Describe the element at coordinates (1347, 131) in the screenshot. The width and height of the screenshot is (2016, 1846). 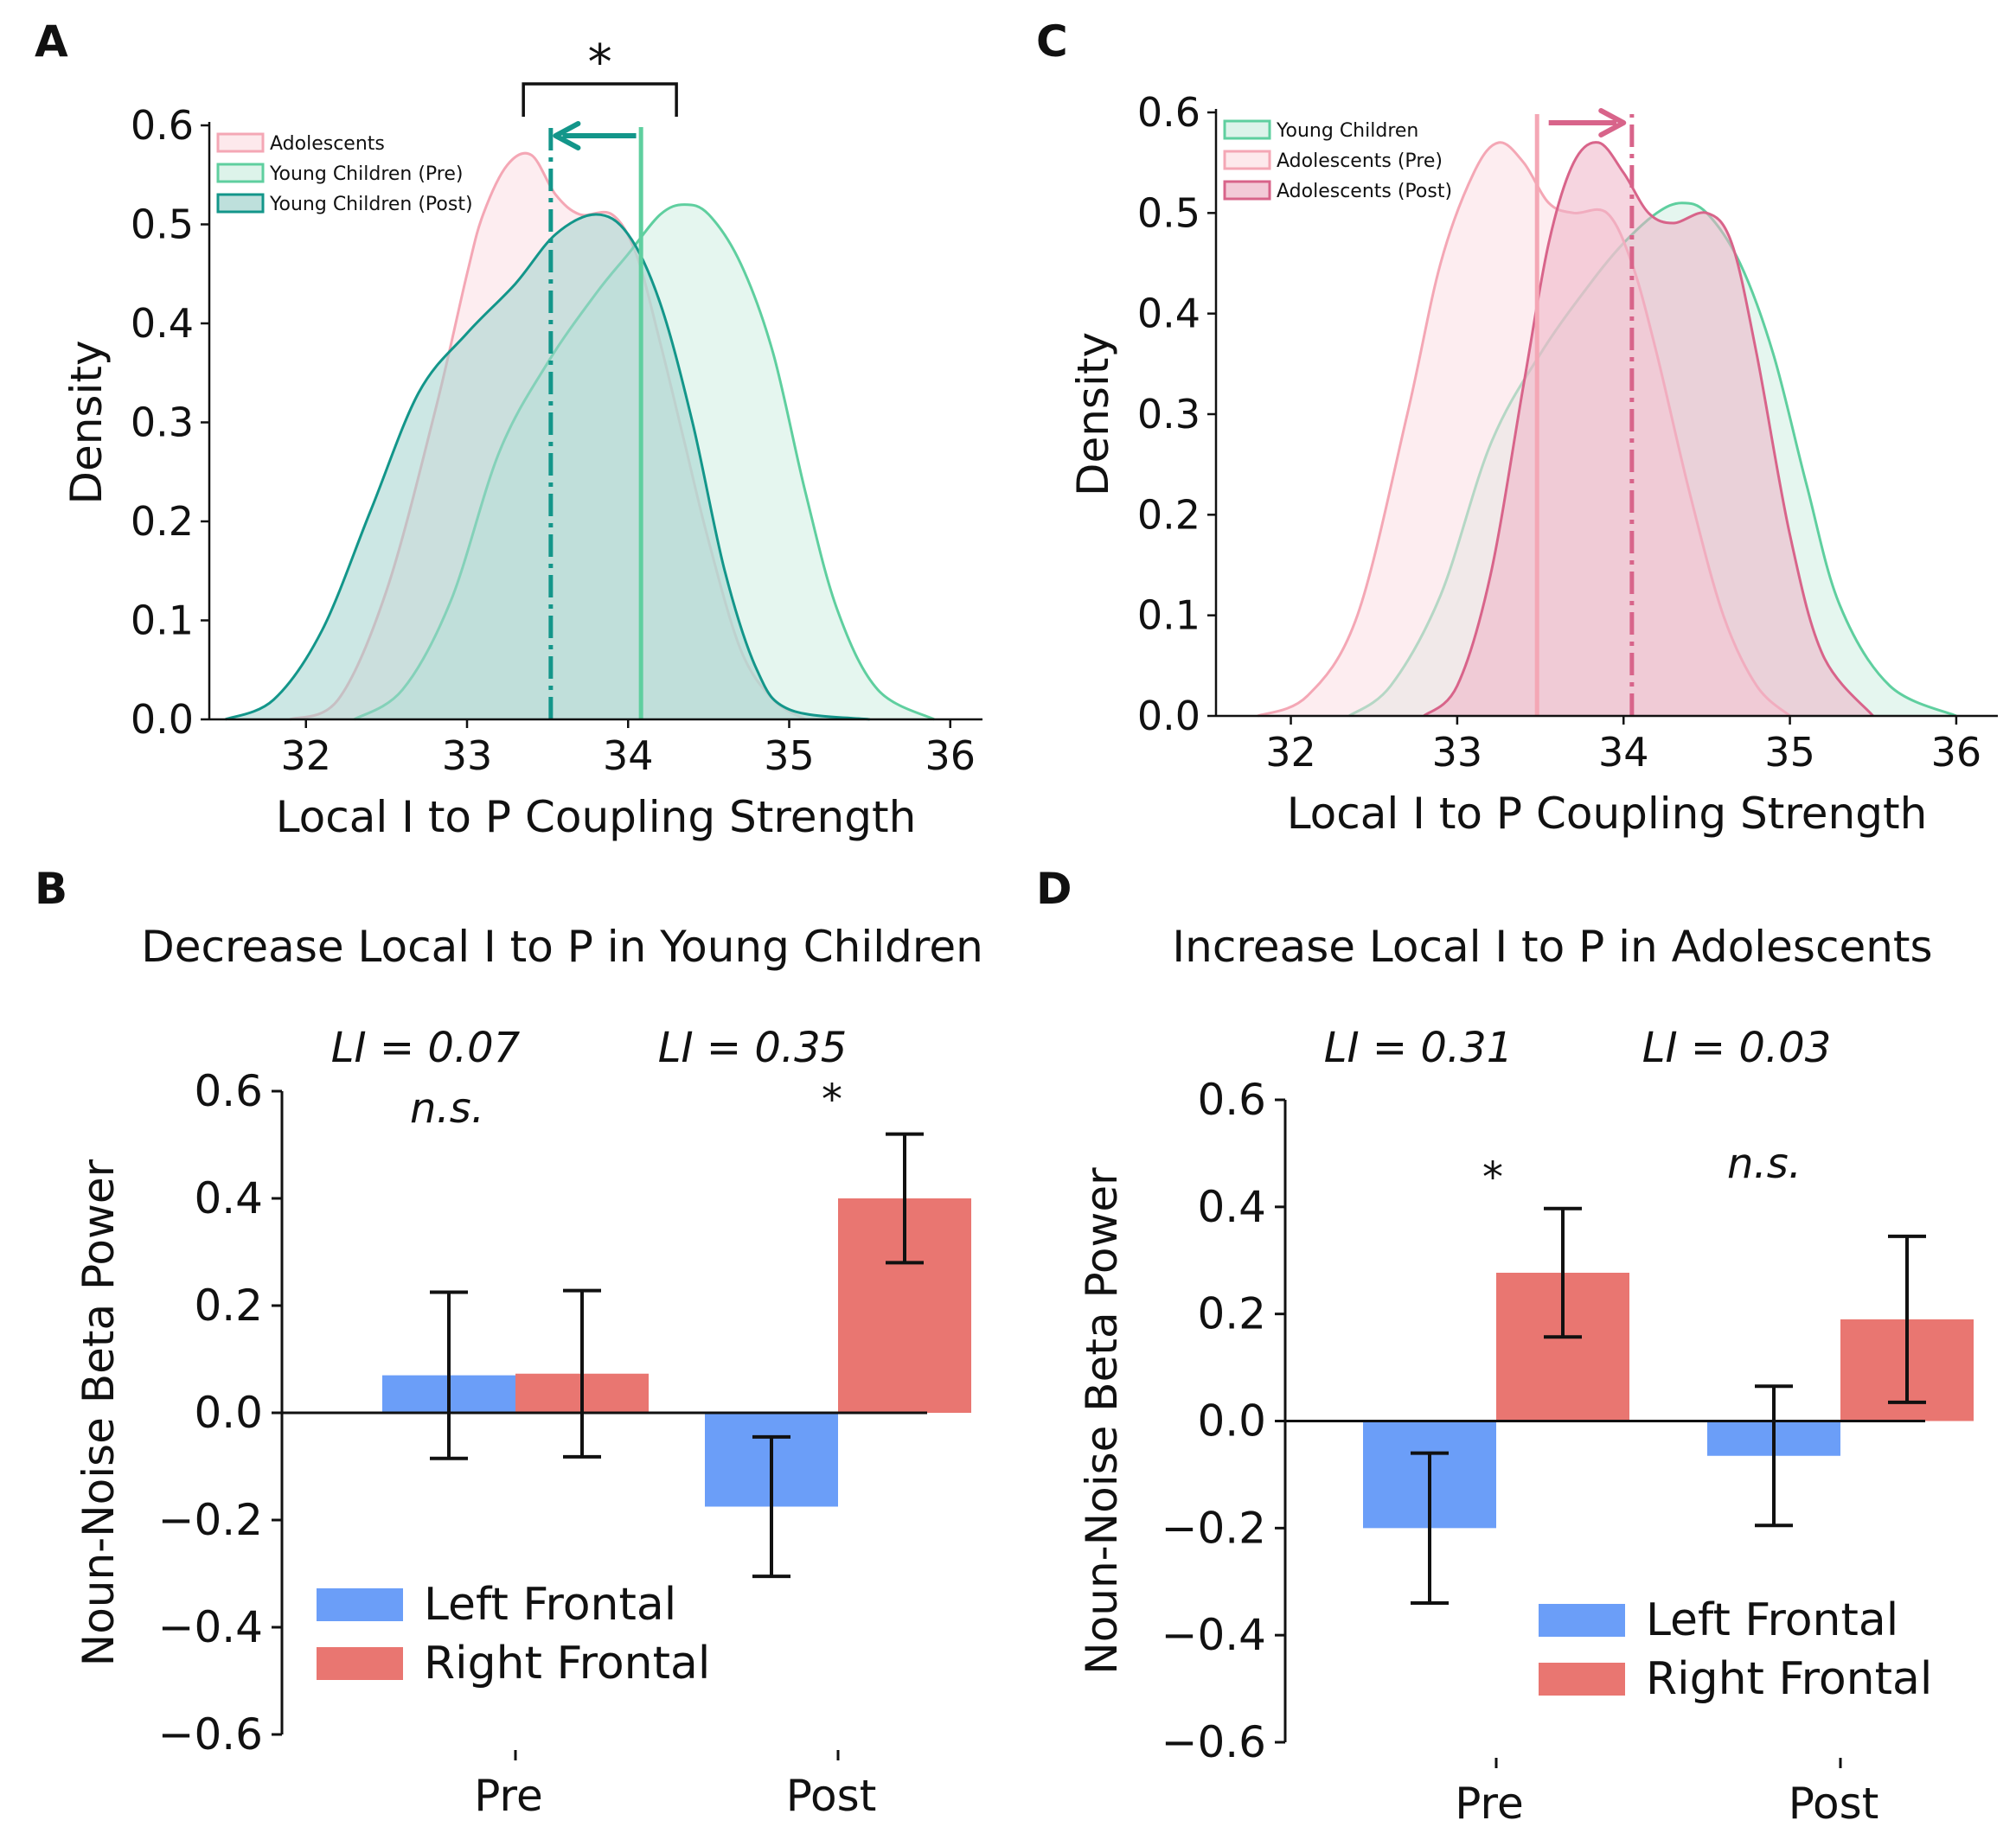
I see `legend-label: Young Children` at that location.